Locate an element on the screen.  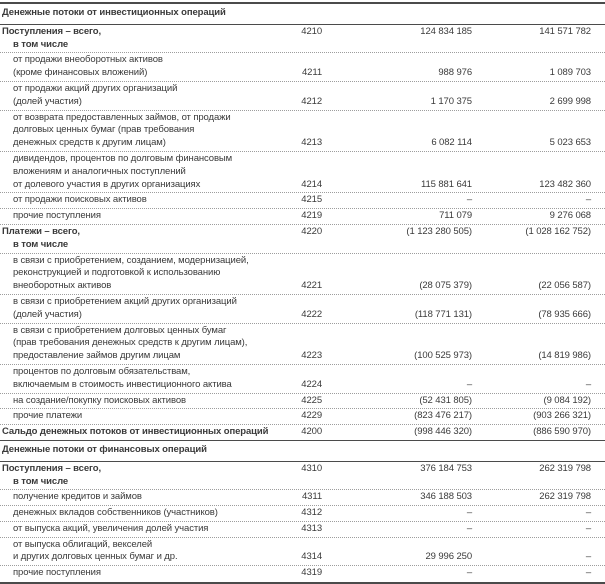
table-row-4215: от продажи поисковых активов 4215 – – is located at coordinates (302, 201).